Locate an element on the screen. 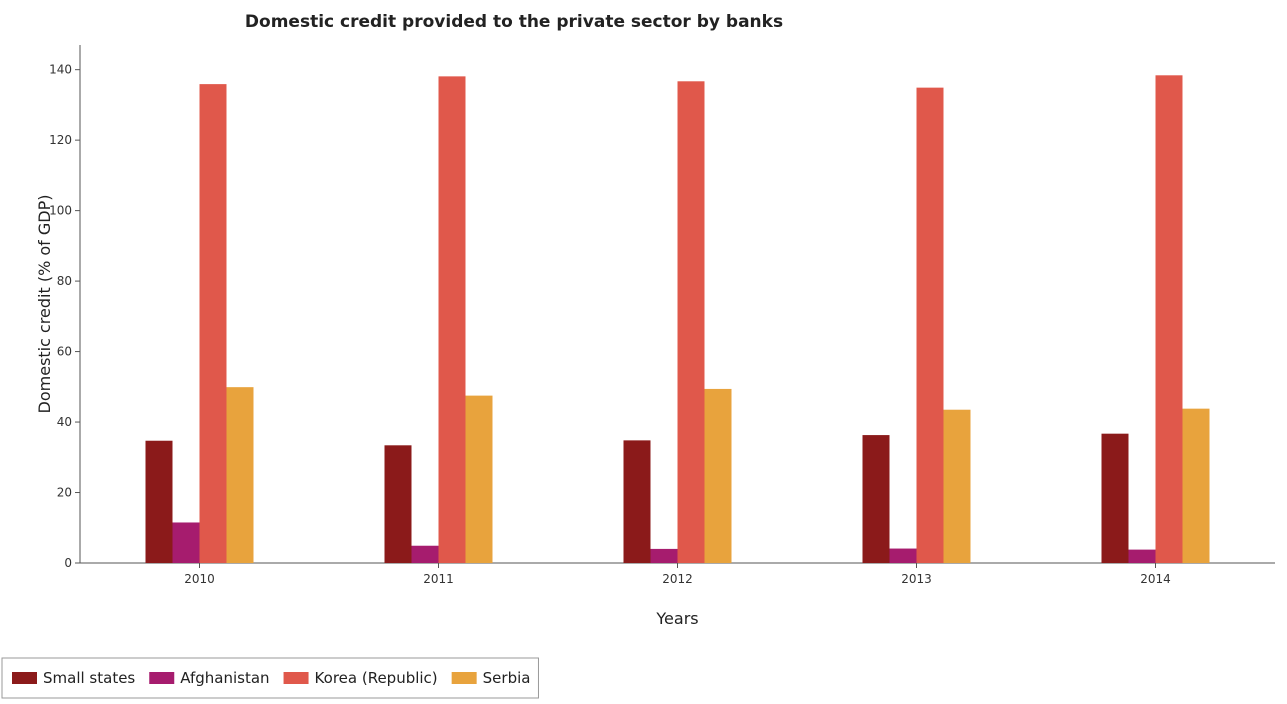  bar-small-states-2012 is located at coordinates (637, 501).